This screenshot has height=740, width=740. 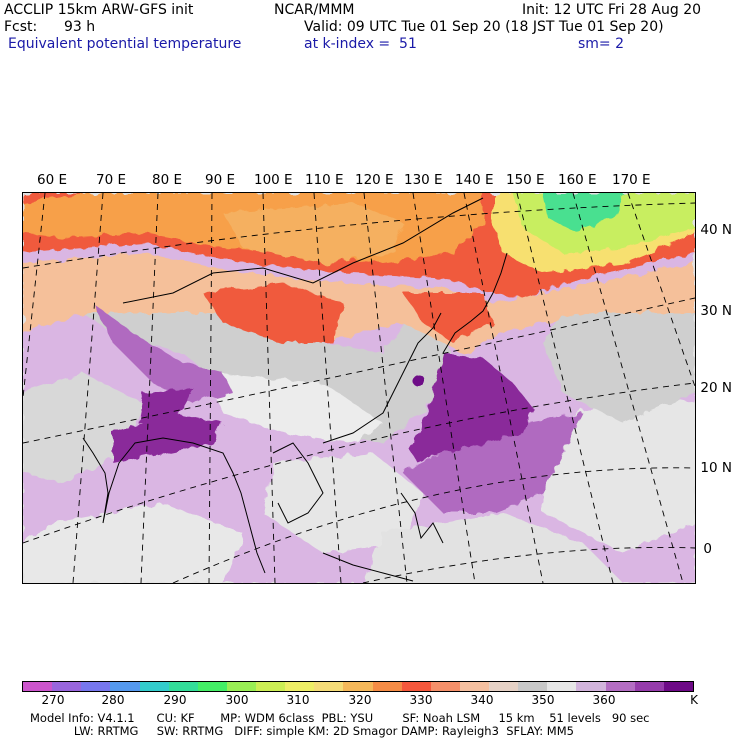 I want to click on coastline-borneo, so click(x=368, y=567).